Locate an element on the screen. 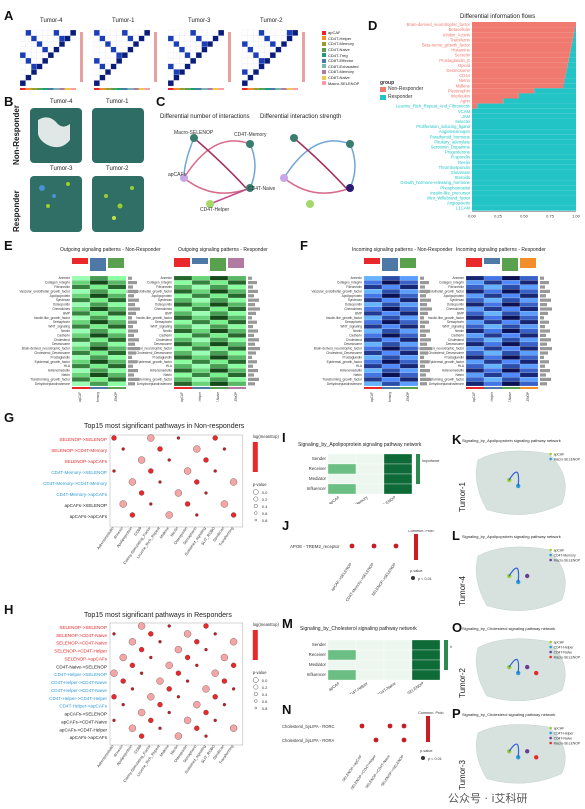 The image size is (585, 809). panel-p-side-label: Tumor-3 is located at coordinates (462, 775).